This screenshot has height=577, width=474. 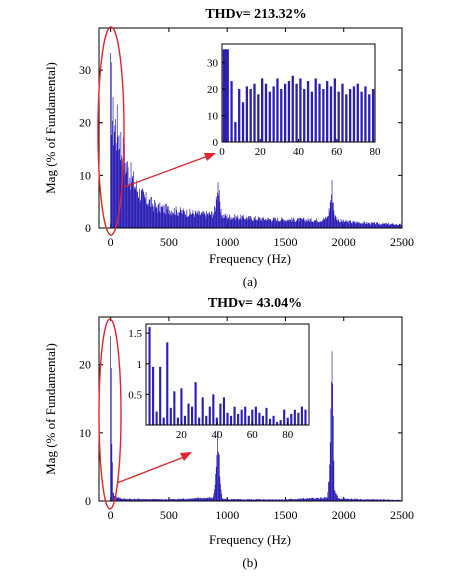 I want to click on panel-b-inset-xtick-label: 60, so click(x=253, y=435).